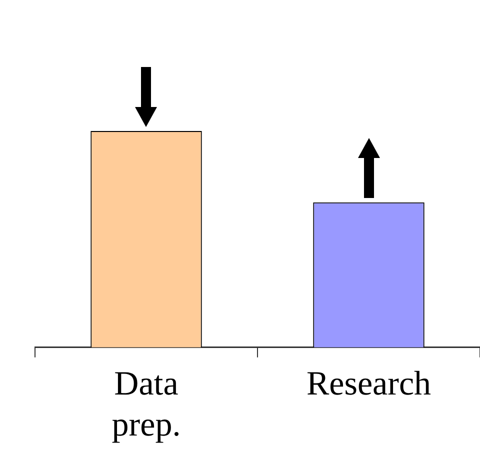 The height and width of the screenshot is (455, 480). What do you see at coordinates (369, 384) in the screenshot?
I see `x-tick-label: Research` at bounding box center [369, 384].